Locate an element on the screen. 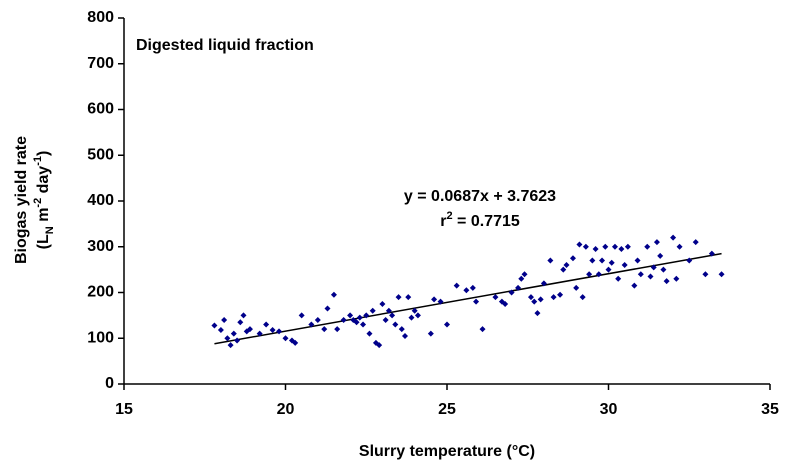 The width and height of the screenshot is (790, 470). x-tick-label: 20 is located at coordinates (286, 409).